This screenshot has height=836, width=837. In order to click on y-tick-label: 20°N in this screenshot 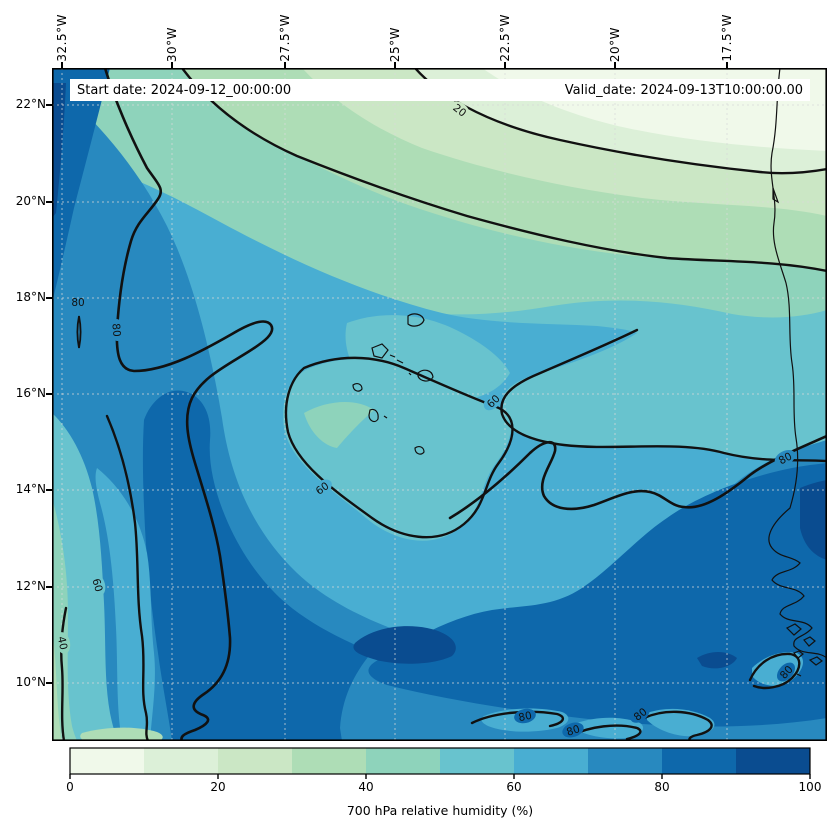, I will do `click(30, 201)`.